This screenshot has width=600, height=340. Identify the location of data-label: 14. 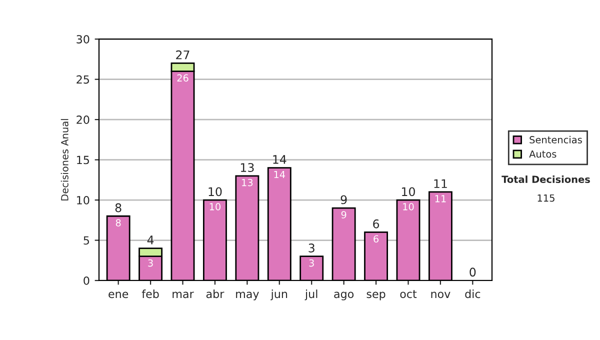
(280, 174).